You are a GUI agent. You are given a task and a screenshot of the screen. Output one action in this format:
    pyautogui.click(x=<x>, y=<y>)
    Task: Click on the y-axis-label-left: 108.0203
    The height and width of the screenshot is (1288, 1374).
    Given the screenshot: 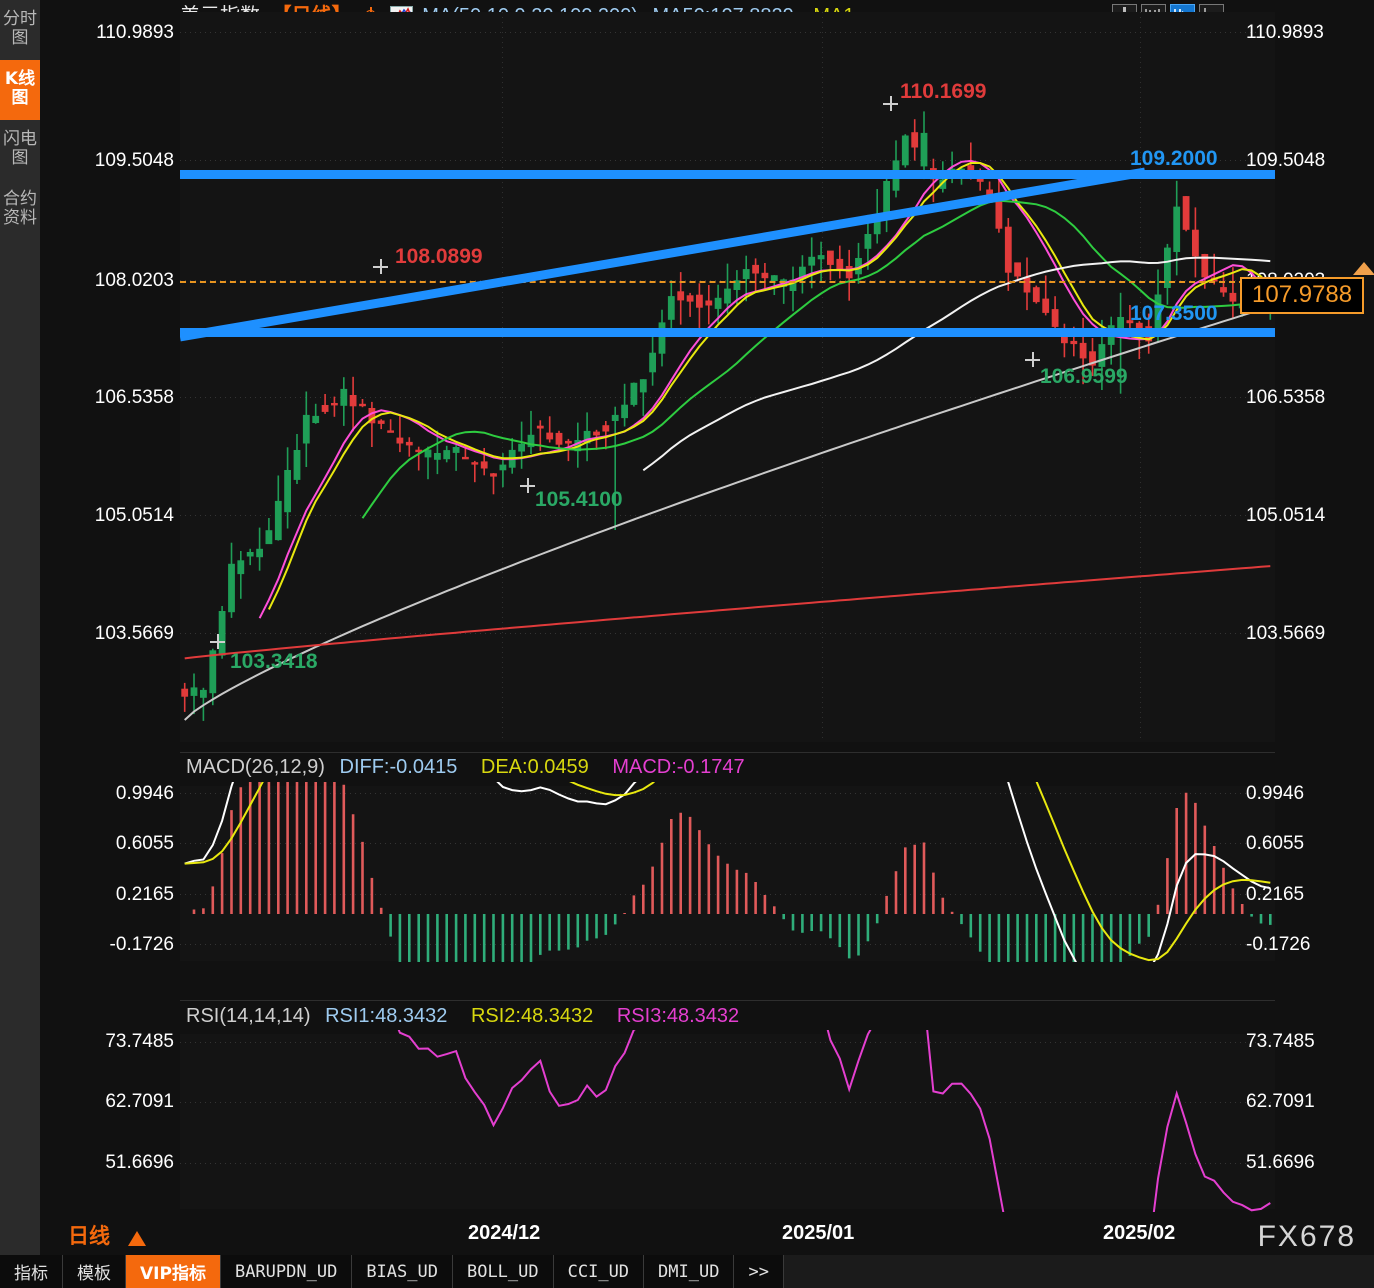 What is the action you would take?
    pyautogui.click(x=134, y=280)
    